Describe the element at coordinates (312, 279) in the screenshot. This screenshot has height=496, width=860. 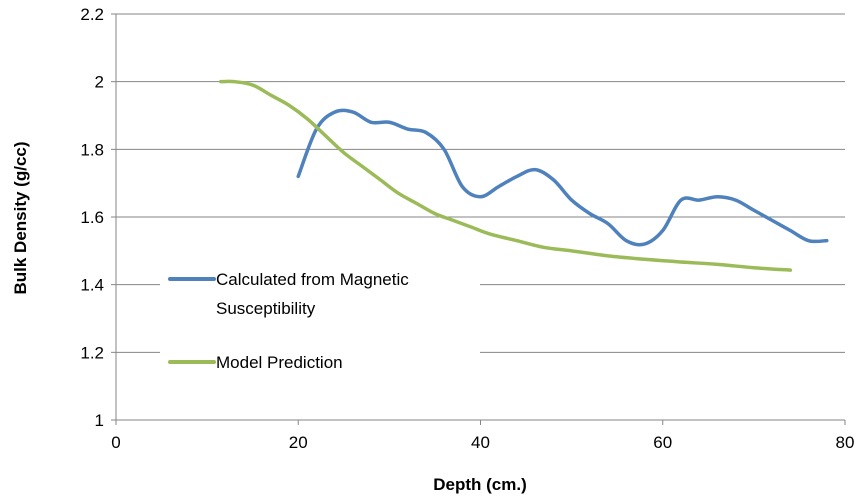
I see `legend-label-calculated-line1: Calculated from Magnetic` at that location.